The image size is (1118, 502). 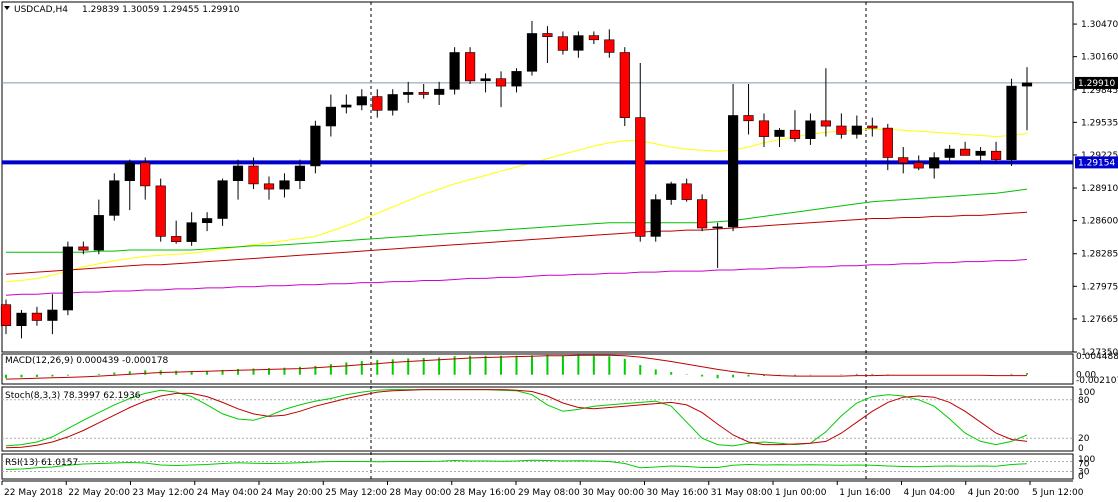 What do you see at coordinates (865, 493) in the screenshot?
I see `time-tick-label: 1 Jun 16:00` at bounding box center [865, 493].